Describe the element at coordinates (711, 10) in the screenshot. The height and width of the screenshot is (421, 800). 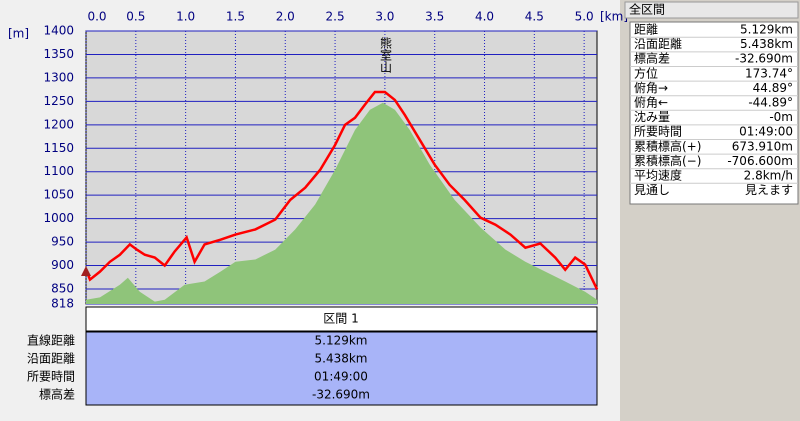
I see `summary-header-cell` at that location.